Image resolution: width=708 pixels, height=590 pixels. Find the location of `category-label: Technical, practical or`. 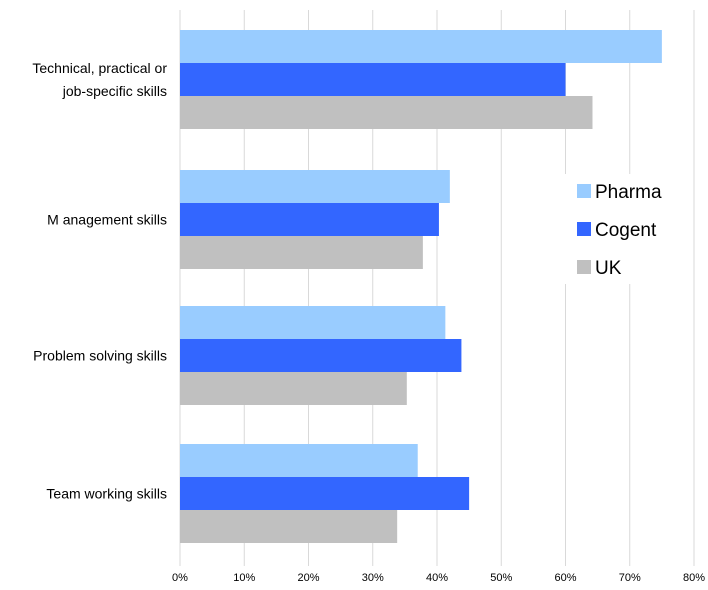

category-label: Technical, practical or is located at coordinates (99, 68).